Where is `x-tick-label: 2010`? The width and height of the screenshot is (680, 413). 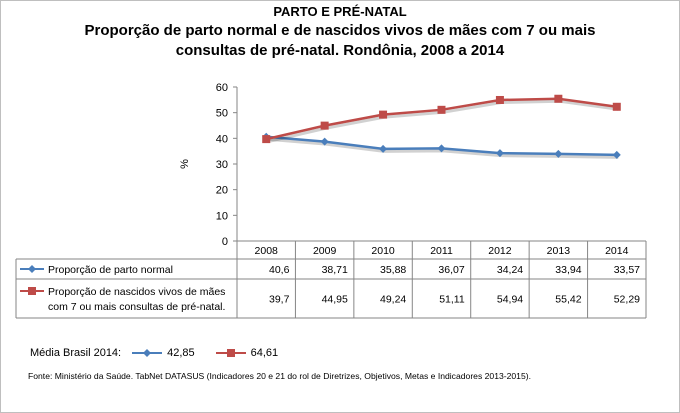
x-tick-label: 2010 is located at coordinates (383, 251).